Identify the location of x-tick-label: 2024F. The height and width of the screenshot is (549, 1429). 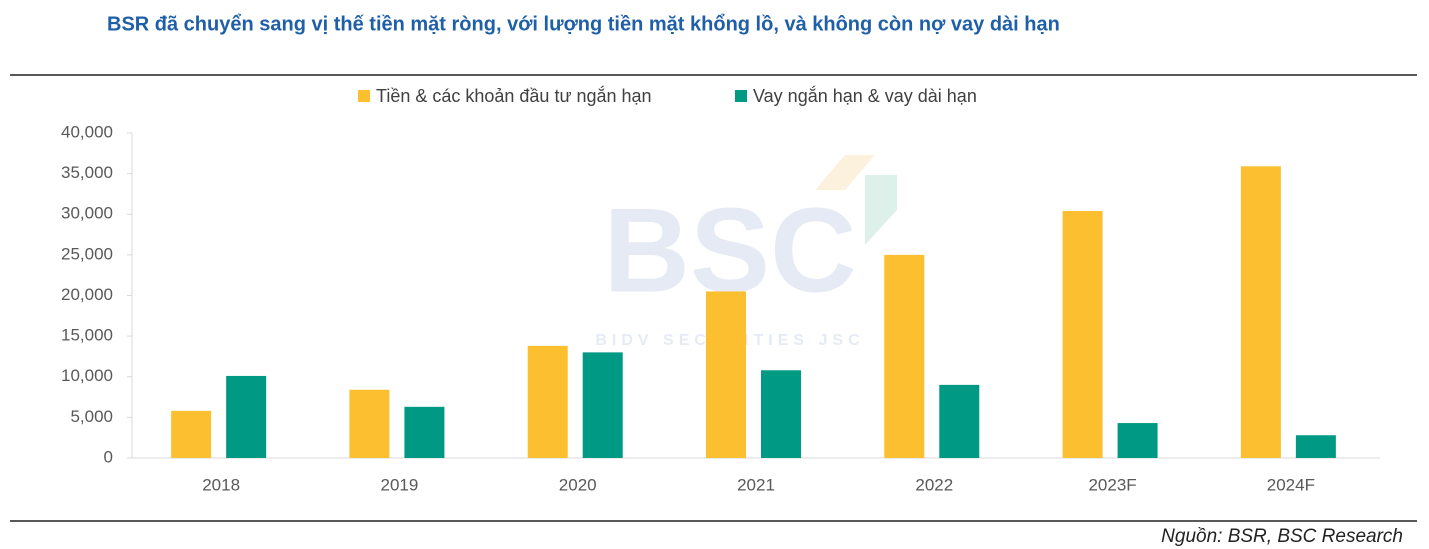
(1291, 484).